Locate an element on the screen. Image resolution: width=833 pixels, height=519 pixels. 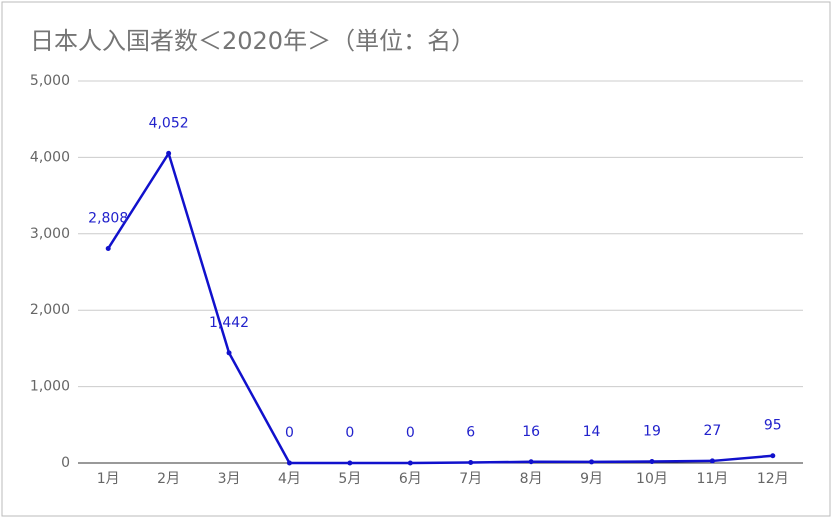
value-label: 27 is located at coordinates (712, 431).